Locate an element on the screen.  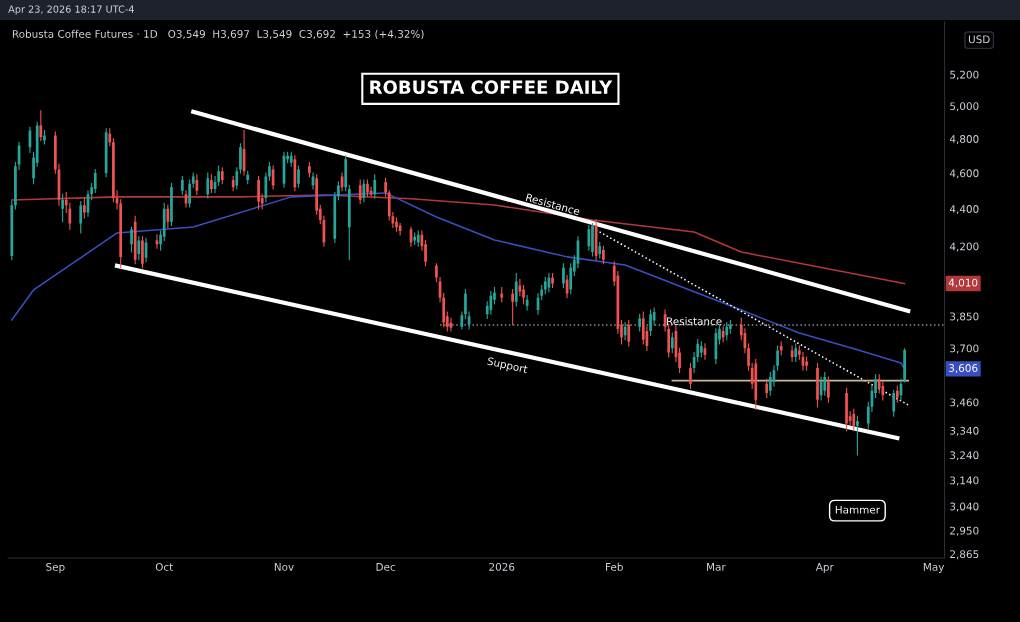
y-tick-label: 3,340 is located at coordinates (964, 431).